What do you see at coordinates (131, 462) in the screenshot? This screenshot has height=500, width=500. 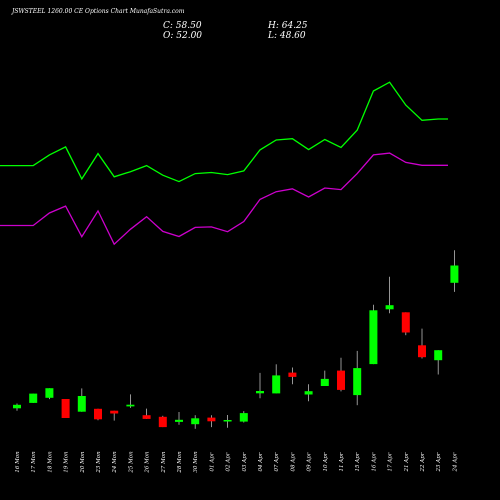 I see `x-tick-label: 25 Mon` at bounding box center [131, 462].